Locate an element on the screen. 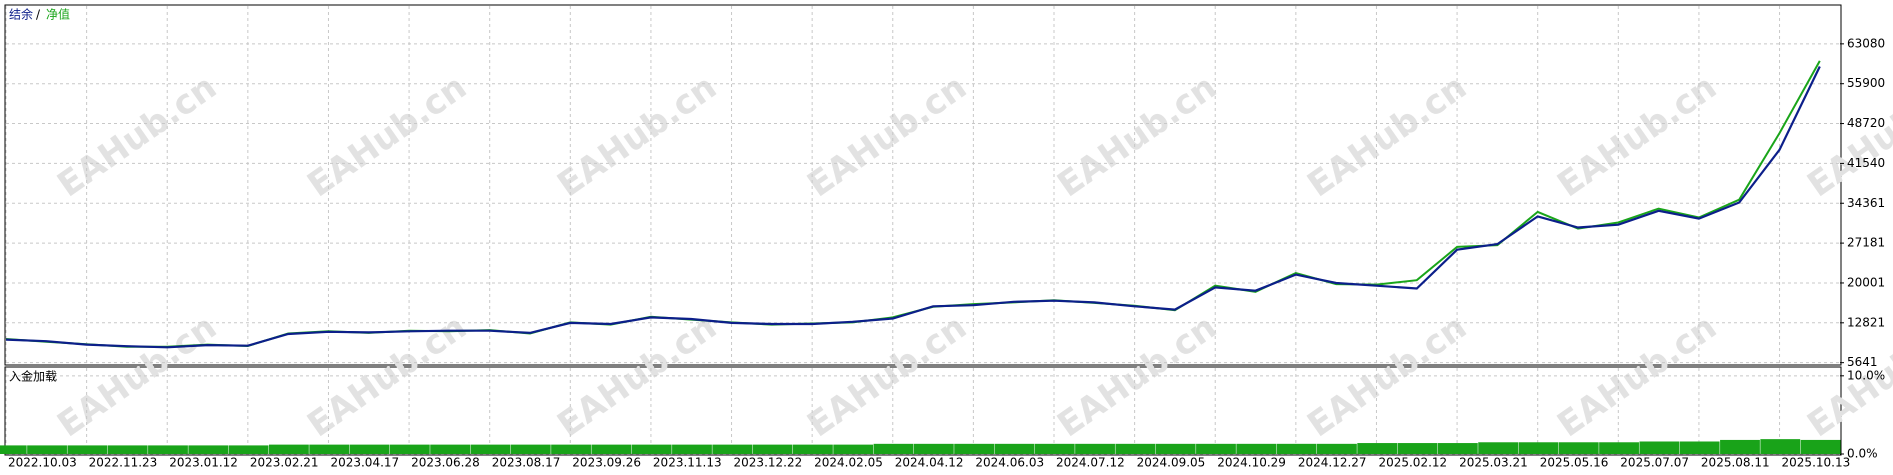  x-tick-label: 2023.01.12 is located at coordinates (203, 463).